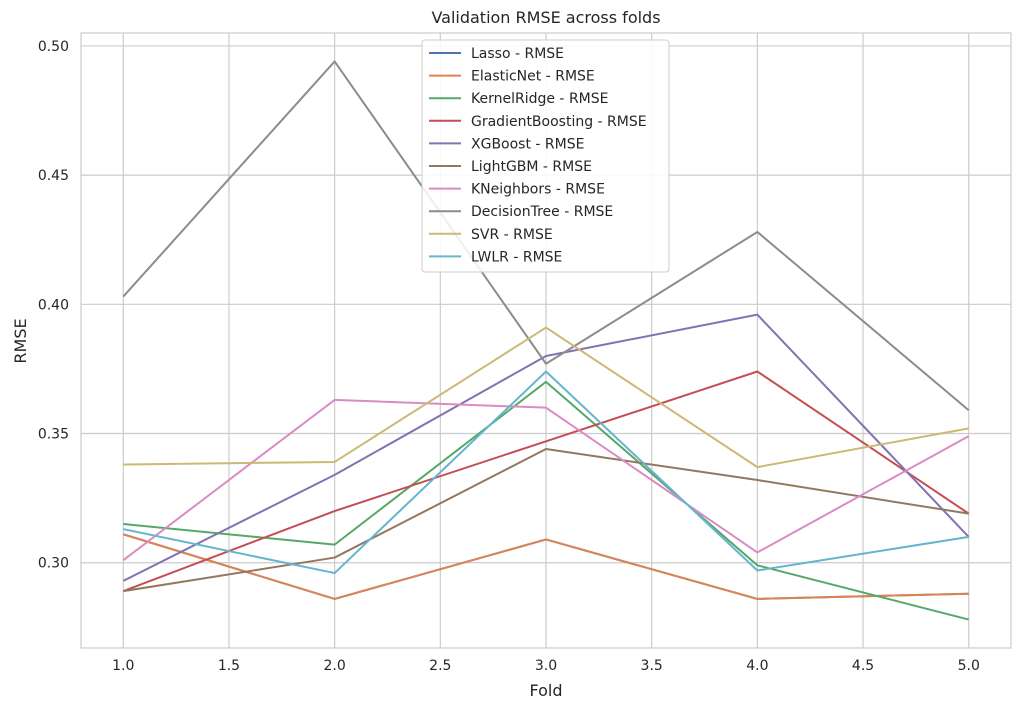 This screenshot has width=1020, height=710. I want to click on y-tick-label: 0.30, so click(53, 564).